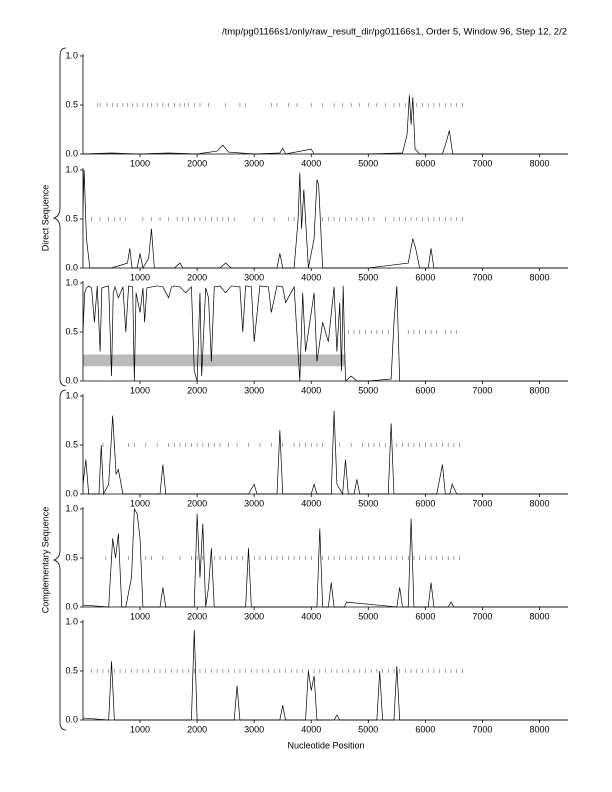 Image resolution: width=612 pixels, height=792 pixels. I want to click on highlight-band, so click(214, 360).